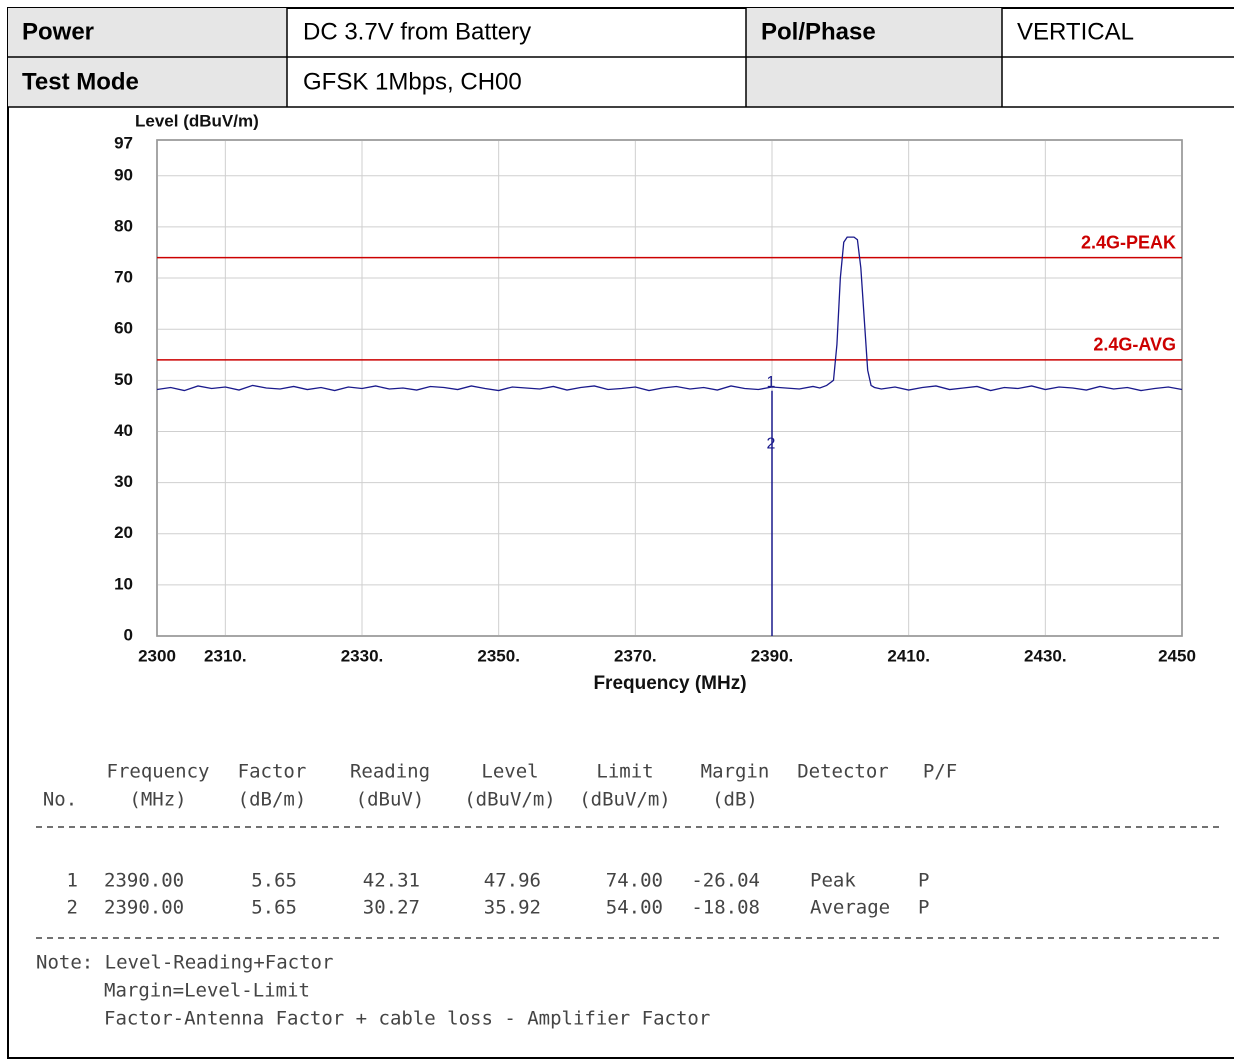 The width and height of the screenshot is (1234, 1061). I want to click on column-header: Margin, so click(735, 772).